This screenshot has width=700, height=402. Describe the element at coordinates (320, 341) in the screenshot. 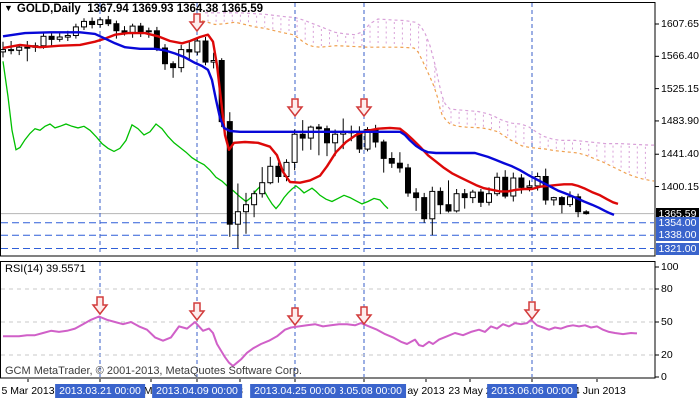

I see `rsi-line` at that location.